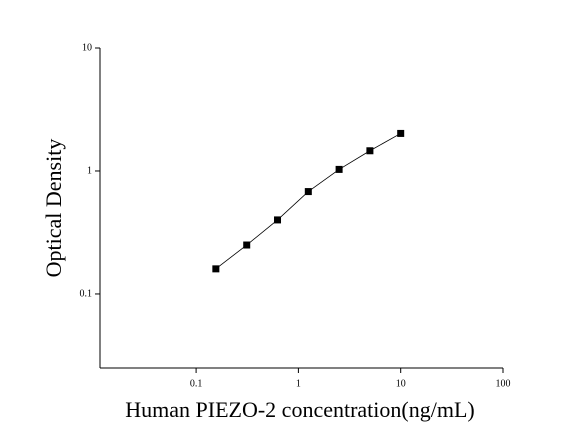  I want to click on x-tick-label: 100, so click(503, 383).